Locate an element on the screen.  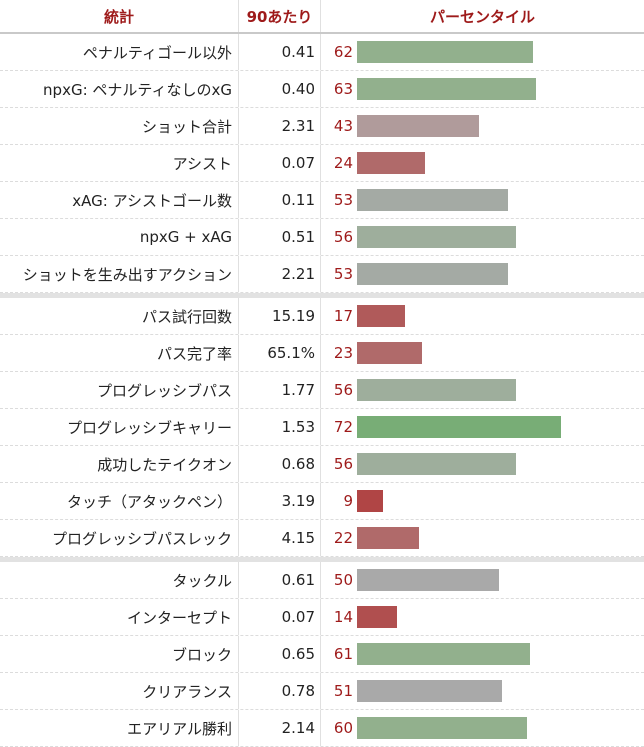
table-row: アシスト 0.07 24 is located at coordinates (322, 163).